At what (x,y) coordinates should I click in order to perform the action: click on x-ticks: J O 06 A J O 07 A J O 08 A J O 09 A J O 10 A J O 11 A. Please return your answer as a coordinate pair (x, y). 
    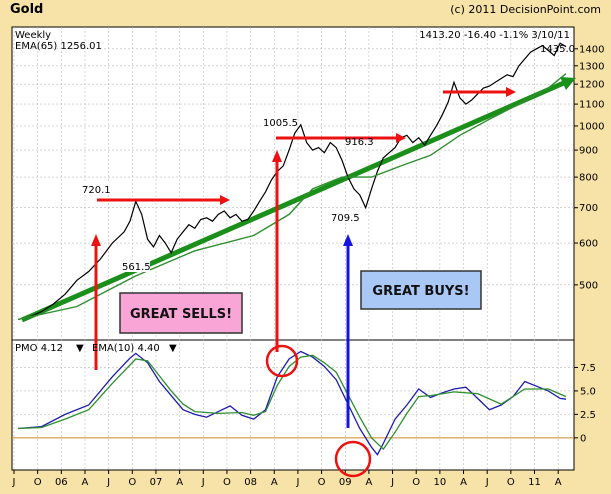
    Looking at the image, I should click on (287, 479).